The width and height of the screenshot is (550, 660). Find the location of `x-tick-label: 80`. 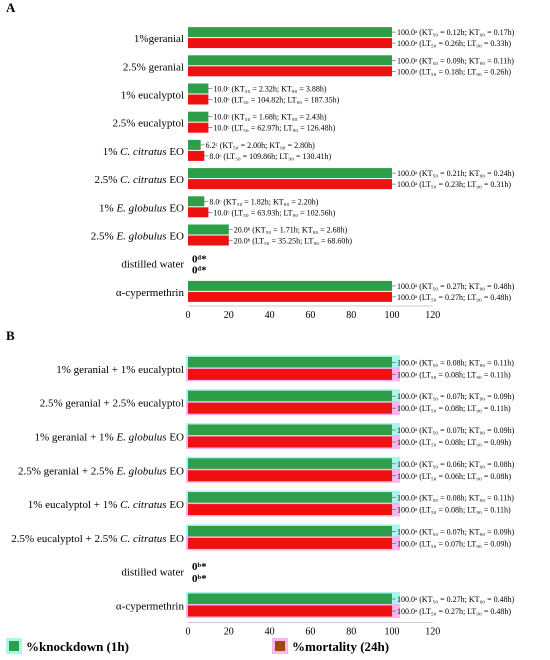

x-tick-label: 80 is located at coordinates (351, 631).